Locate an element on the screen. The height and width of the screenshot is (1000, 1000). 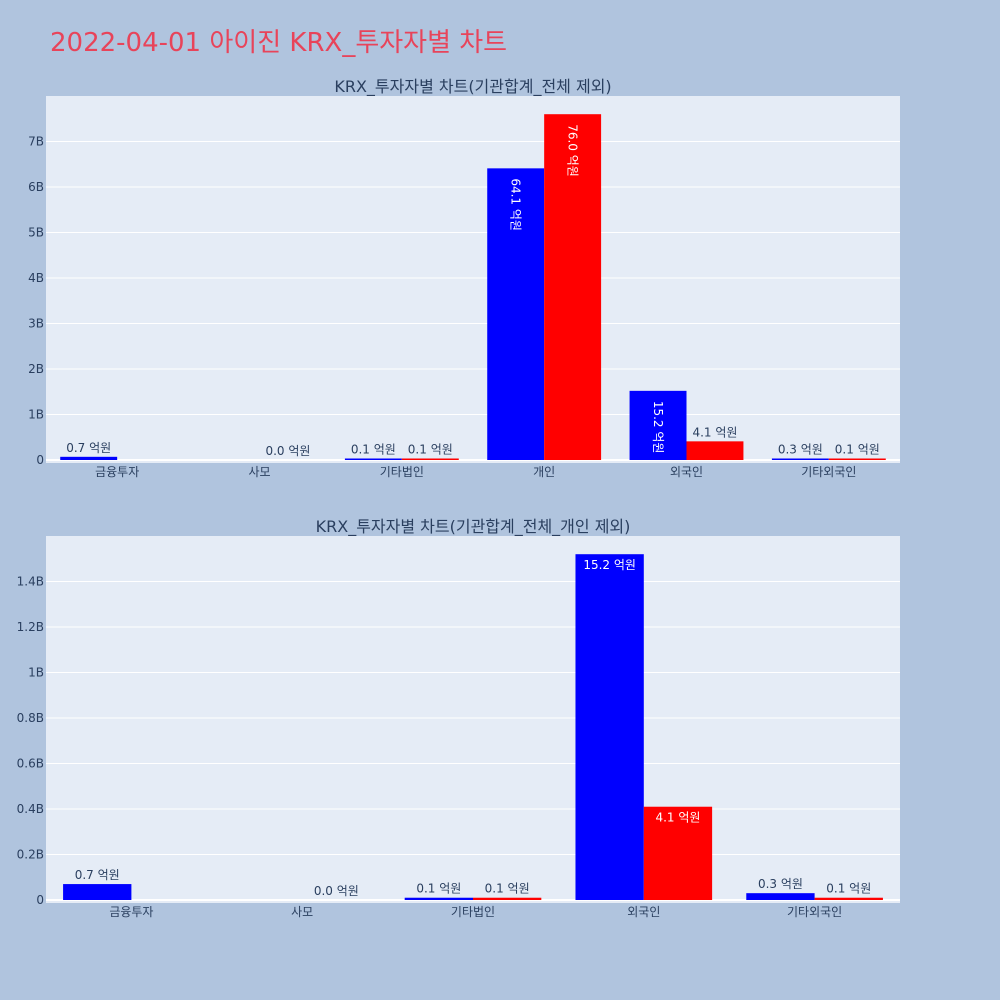
y-tick-label: 1.4B is located at coordinates (30, 582).